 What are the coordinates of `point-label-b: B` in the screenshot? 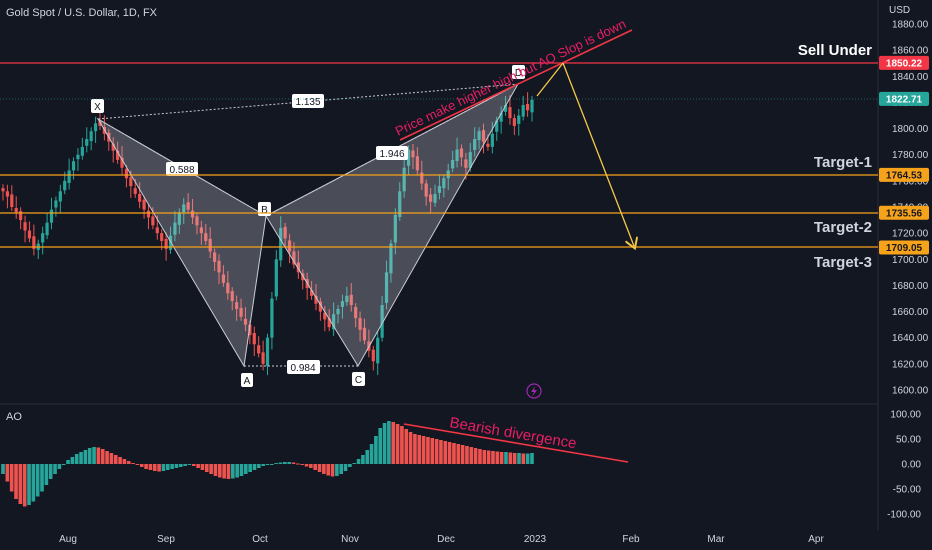 It's located at (264, 209).